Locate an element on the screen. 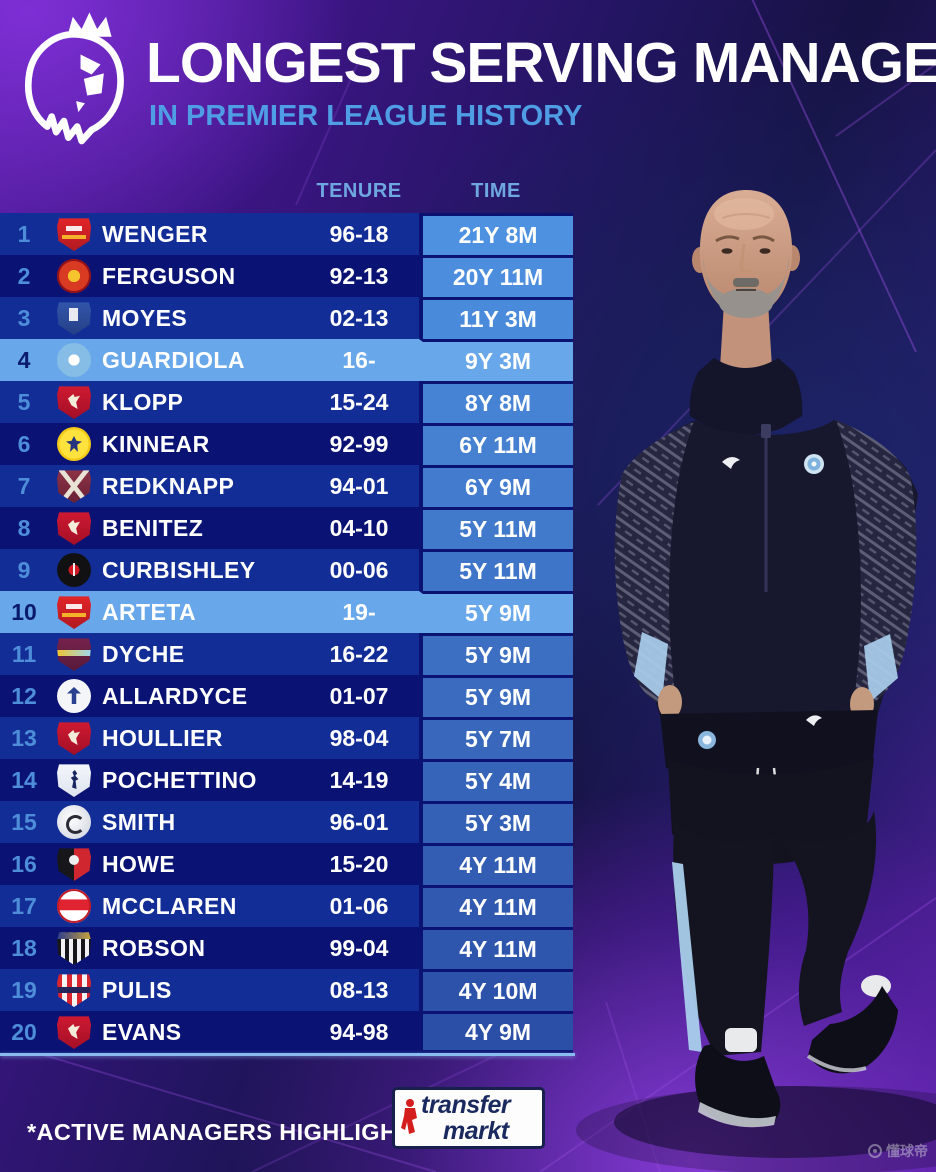 The width and height of the screenshot is (936, 1172). time-cell: 6Y 11M is located at coordinates (496, 444).